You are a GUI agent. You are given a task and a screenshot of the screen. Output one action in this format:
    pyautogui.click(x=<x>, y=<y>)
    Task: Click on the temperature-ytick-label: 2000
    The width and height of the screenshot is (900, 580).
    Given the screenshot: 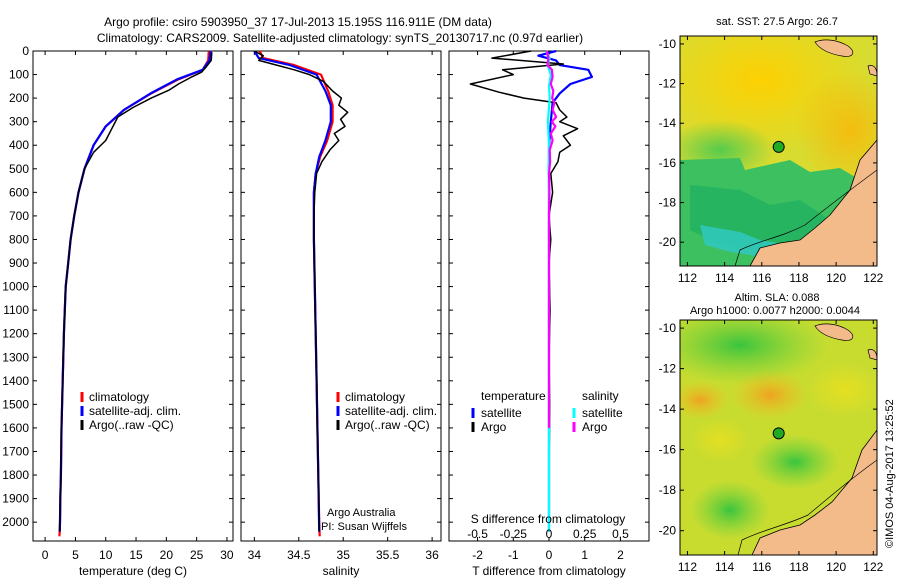 What is the action you would take?
    pyautogui.click(x=15, y=522)
    